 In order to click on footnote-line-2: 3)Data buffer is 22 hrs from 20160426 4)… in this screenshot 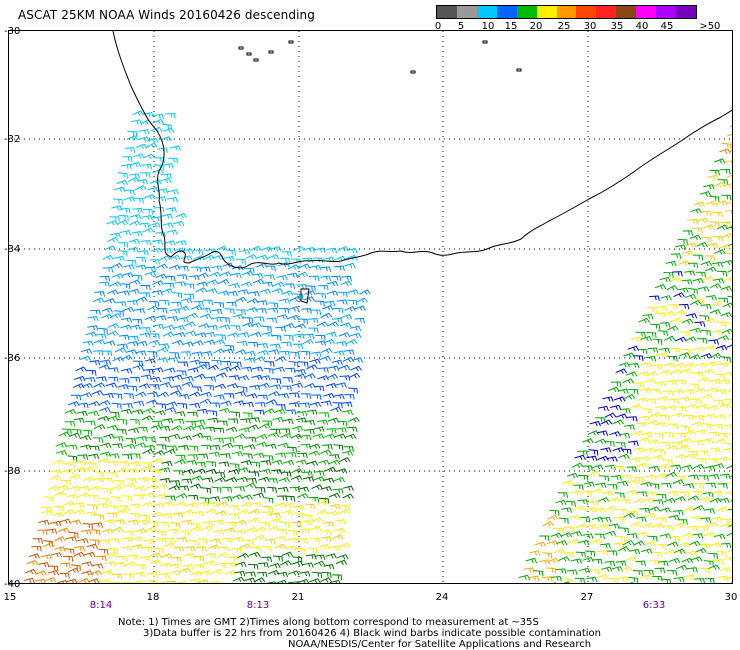, I will do `click(372, 633)`.